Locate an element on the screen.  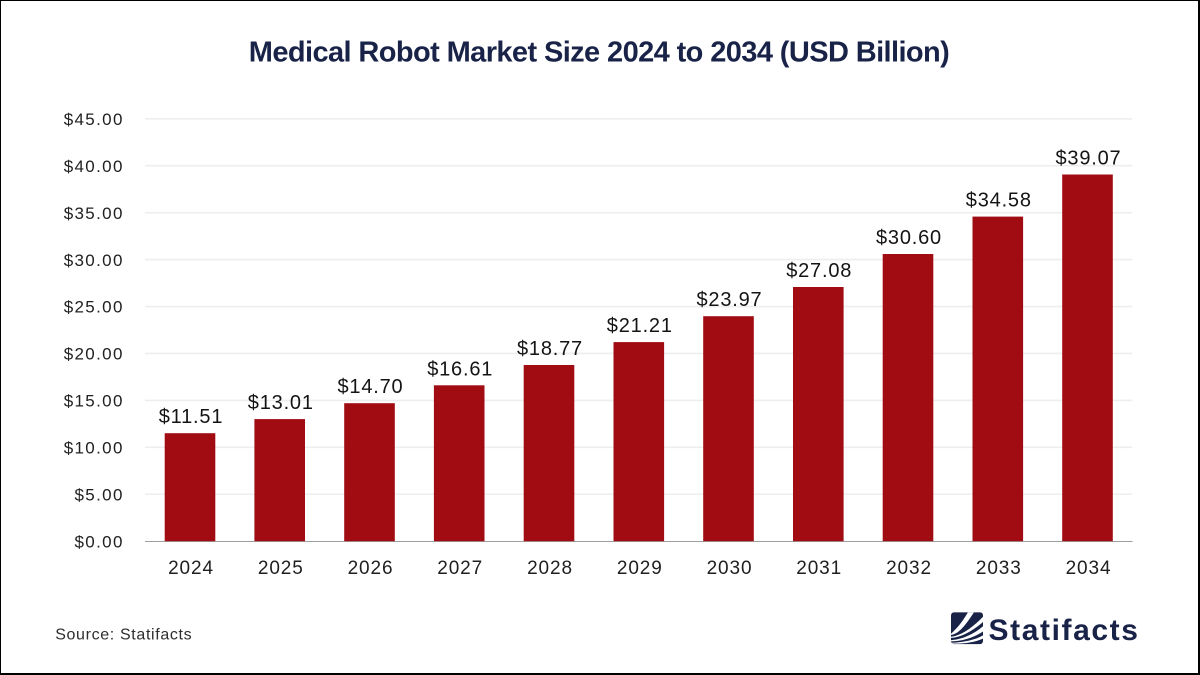
svg-text: 2027 is located at coordinates (460, 568).